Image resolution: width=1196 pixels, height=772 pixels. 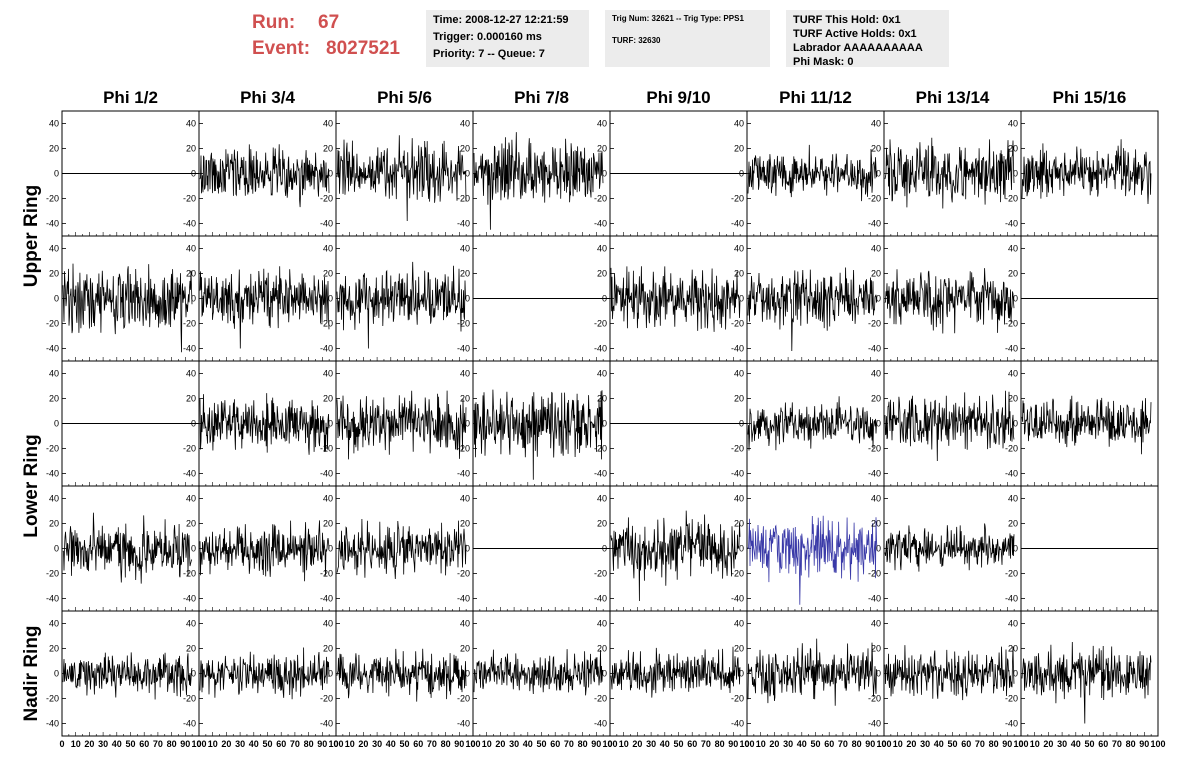 I want to click on run-event-box: Run: 67 Event: 8027521, so click(x=337, y=36).